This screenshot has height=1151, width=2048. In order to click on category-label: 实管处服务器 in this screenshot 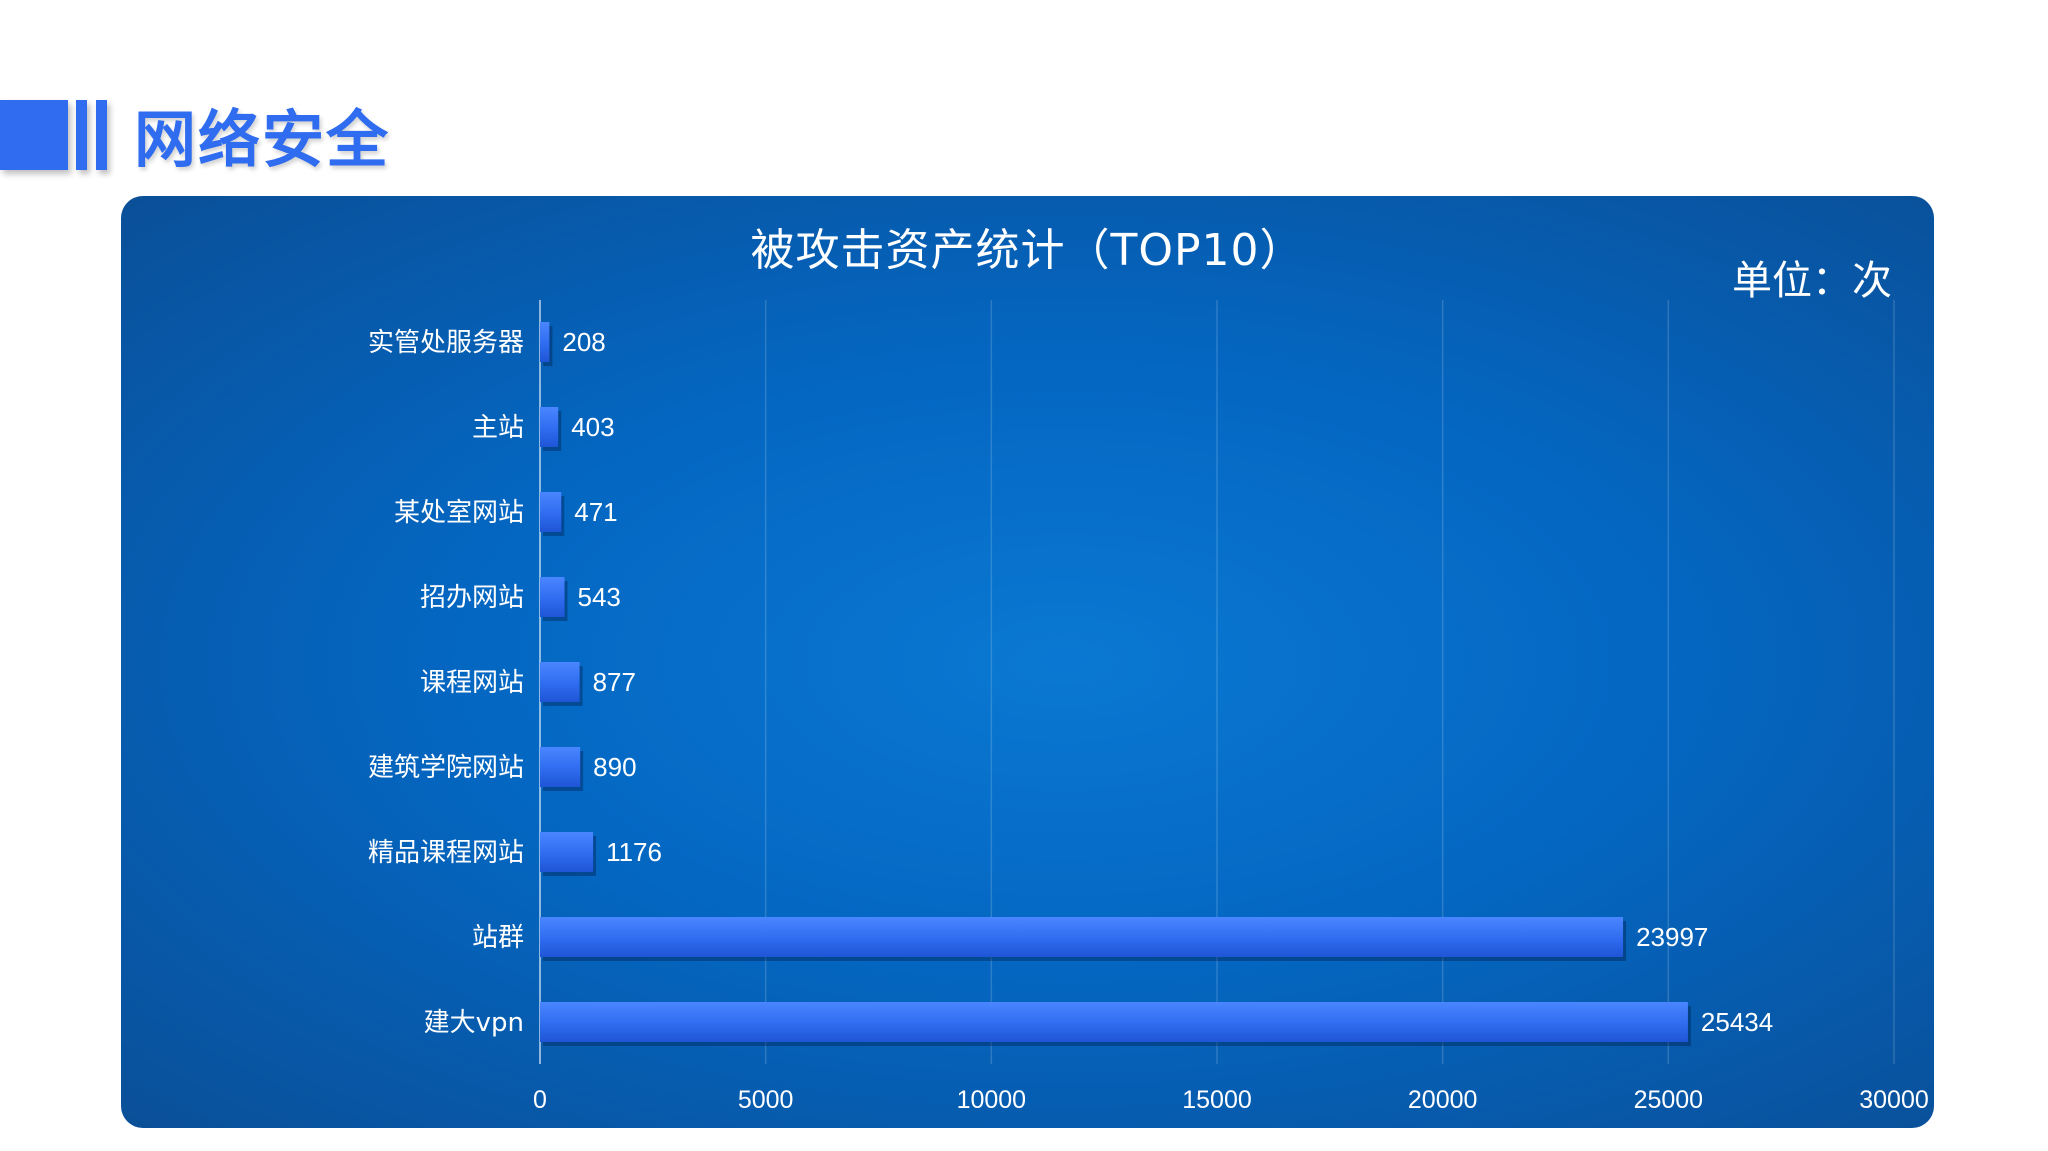, I will do `click(446, 343)`.